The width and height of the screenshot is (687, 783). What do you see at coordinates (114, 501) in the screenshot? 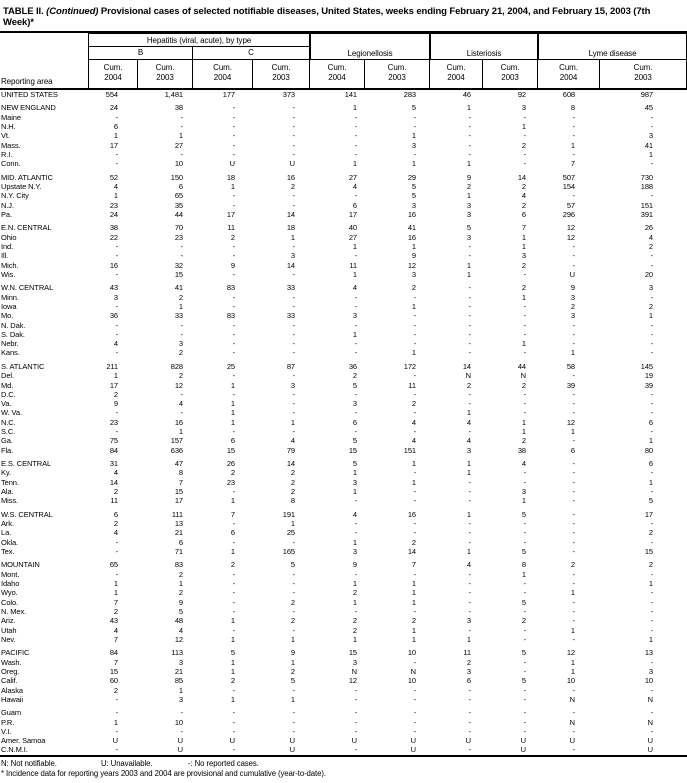
I see `cell-hepB-cum2004: 11` at bounding box center [114, 501].